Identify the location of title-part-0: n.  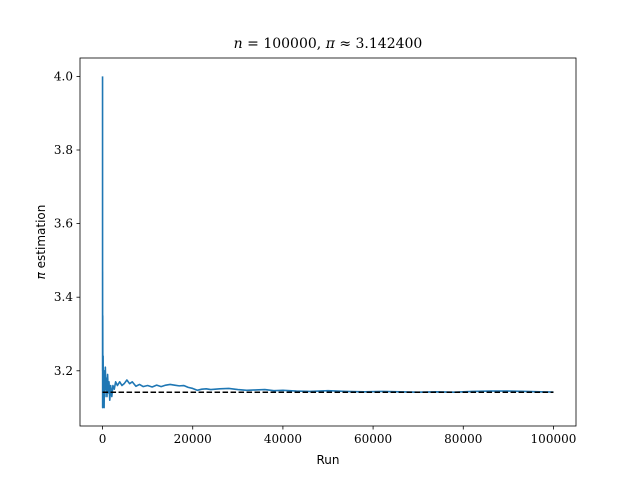
(238, 44).